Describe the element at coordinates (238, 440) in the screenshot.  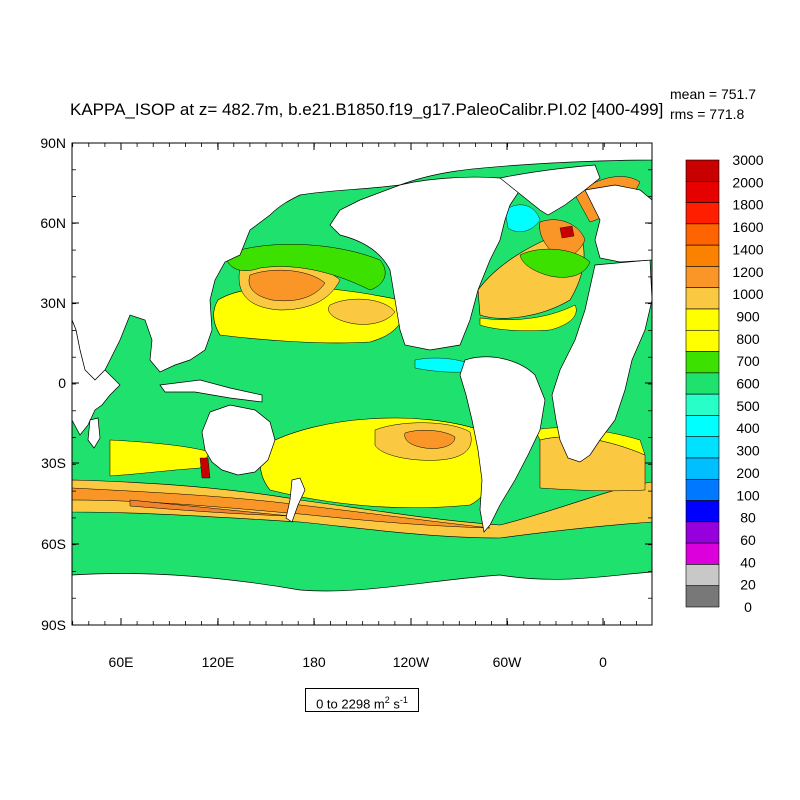
I see `land-australia` at that location.